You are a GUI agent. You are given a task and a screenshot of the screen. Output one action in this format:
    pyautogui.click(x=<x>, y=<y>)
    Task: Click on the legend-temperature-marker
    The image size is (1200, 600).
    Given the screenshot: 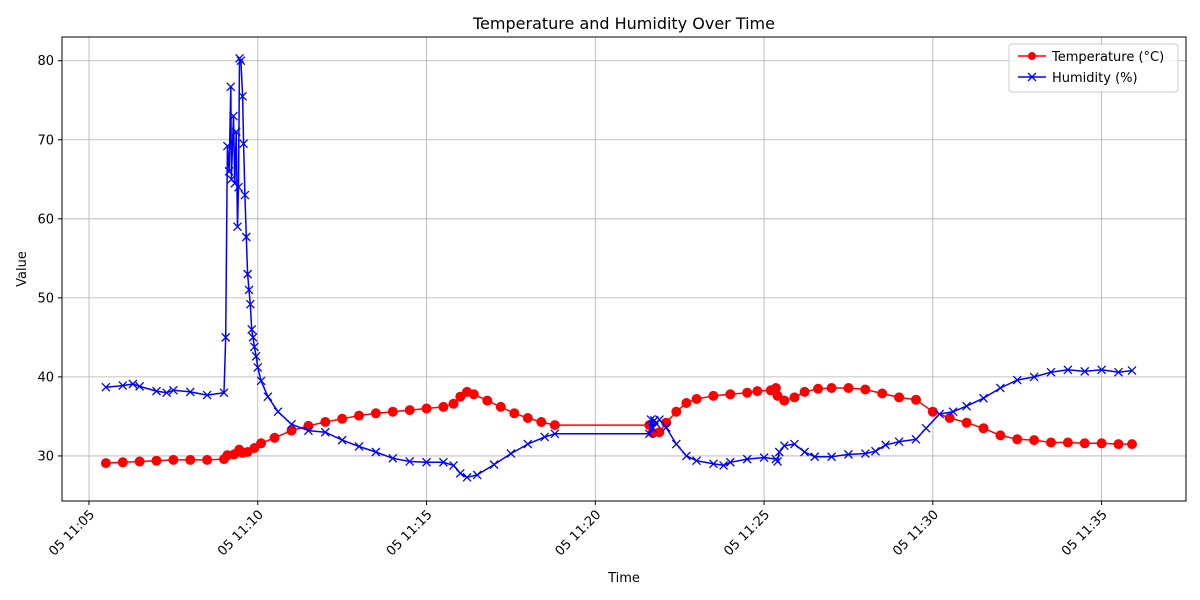 What is the action you would take?
    pyautogui.click(x=1032, y=56)
    